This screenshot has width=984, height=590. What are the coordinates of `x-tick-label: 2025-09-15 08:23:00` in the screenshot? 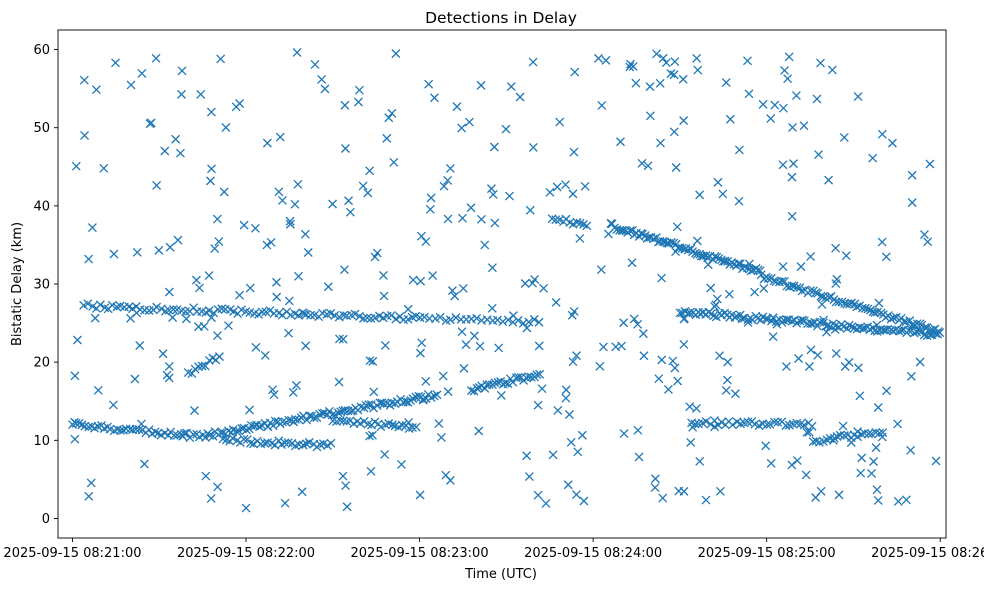 It's located at (420, 553).